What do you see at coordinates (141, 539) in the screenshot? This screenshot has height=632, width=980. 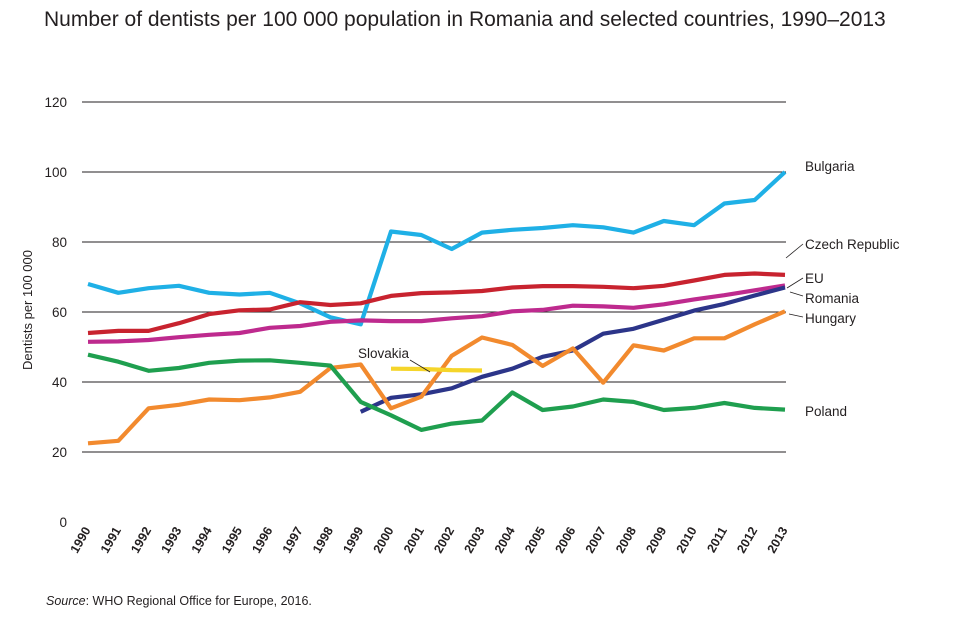 I see `x-tick-label: 1992` at bounding box center [141, 539].